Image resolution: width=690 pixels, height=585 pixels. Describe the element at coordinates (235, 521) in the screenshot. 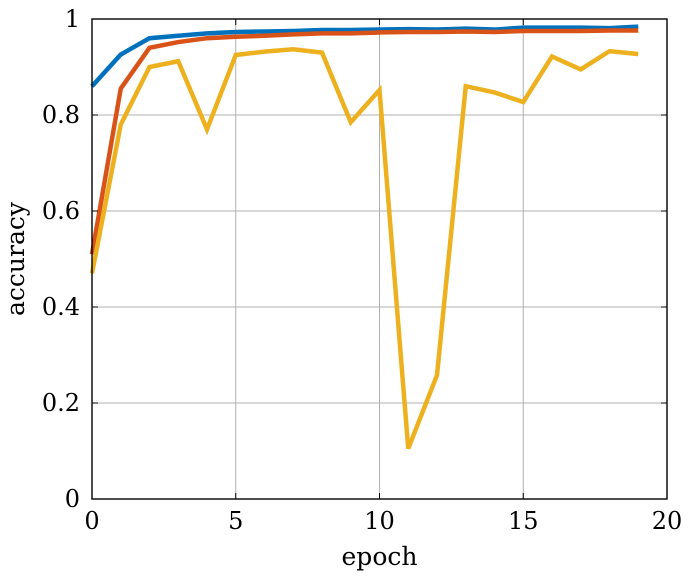

I see `x-tick-label: 5` at that location.